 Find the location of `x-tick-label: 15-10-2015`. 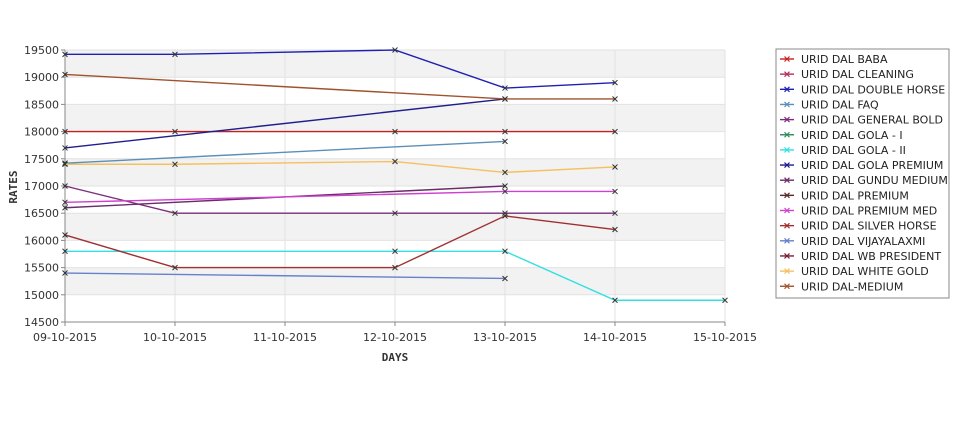

x-tick-label: 15-10-2015 is located at coordinates (725, 337).